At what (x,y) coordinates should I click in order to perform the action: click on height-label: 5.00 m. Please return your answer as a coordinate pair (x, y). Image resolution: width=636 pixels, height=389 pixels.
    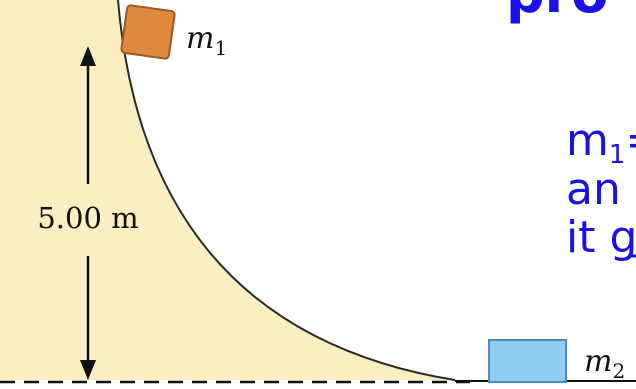
    Looking at the image, I should click on (87, 218).